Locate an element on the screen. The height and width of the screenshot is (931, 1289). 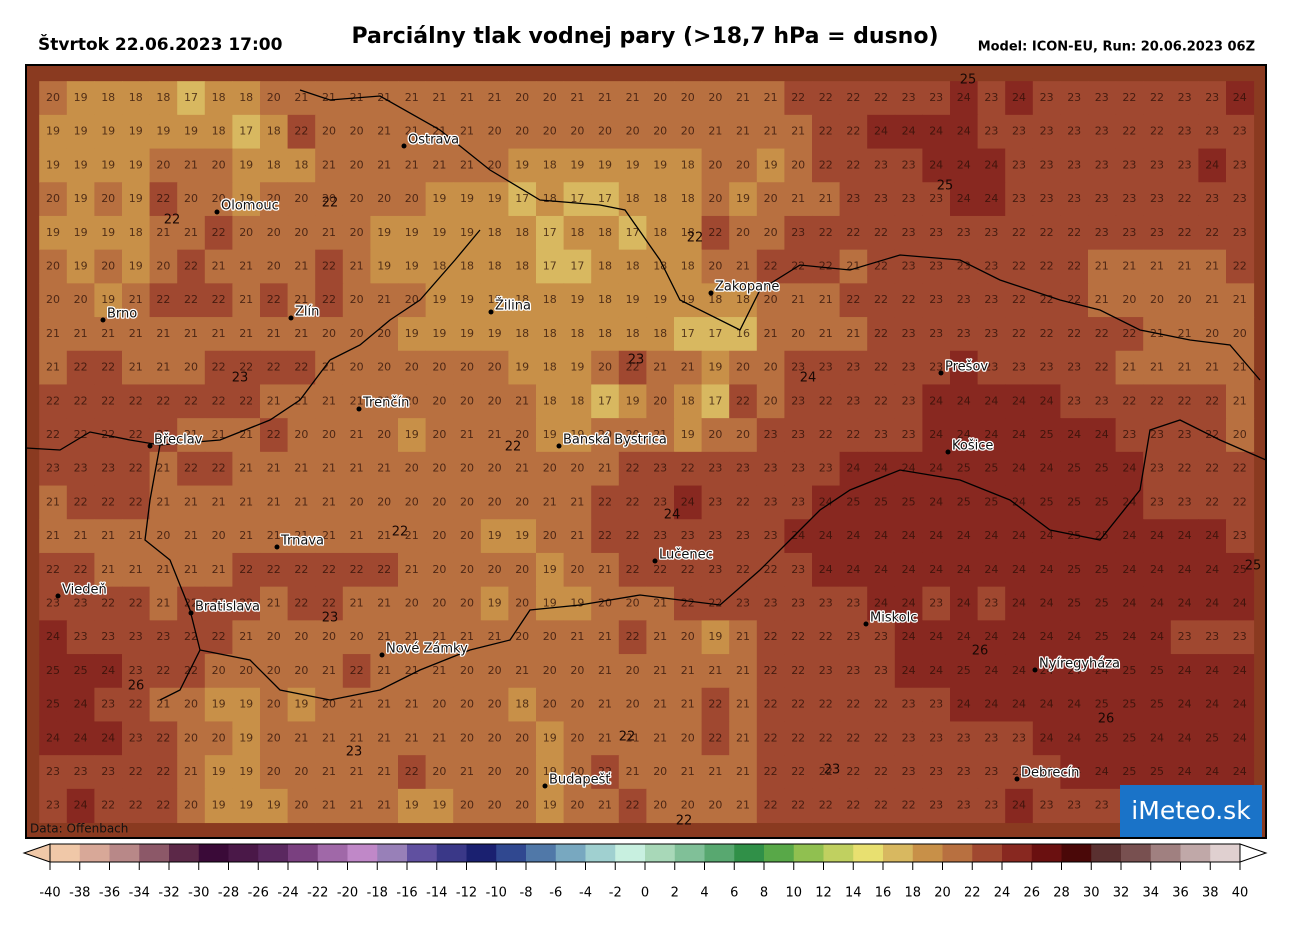
colorbar-tick-label: -18 is located at coordinates (377, 893).